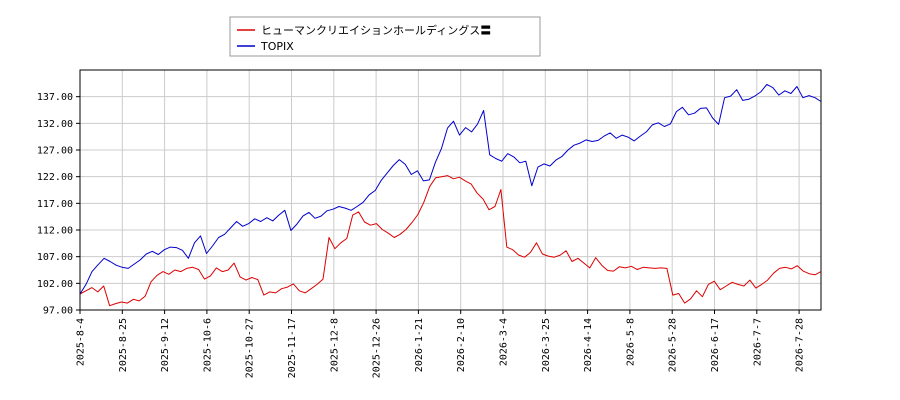  I want to click on legend: ヒューマンクリエイションホールディングス〓 TOPIX, so click(385, 36).